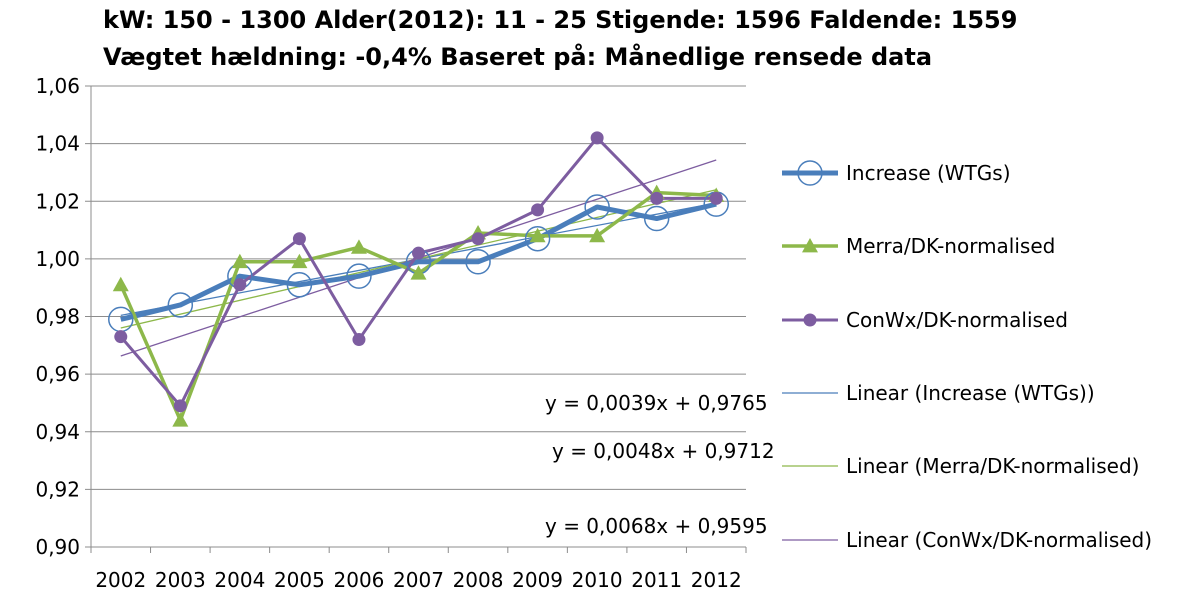  I want to click on y-tick-label: 0,98, so click(57, 317).